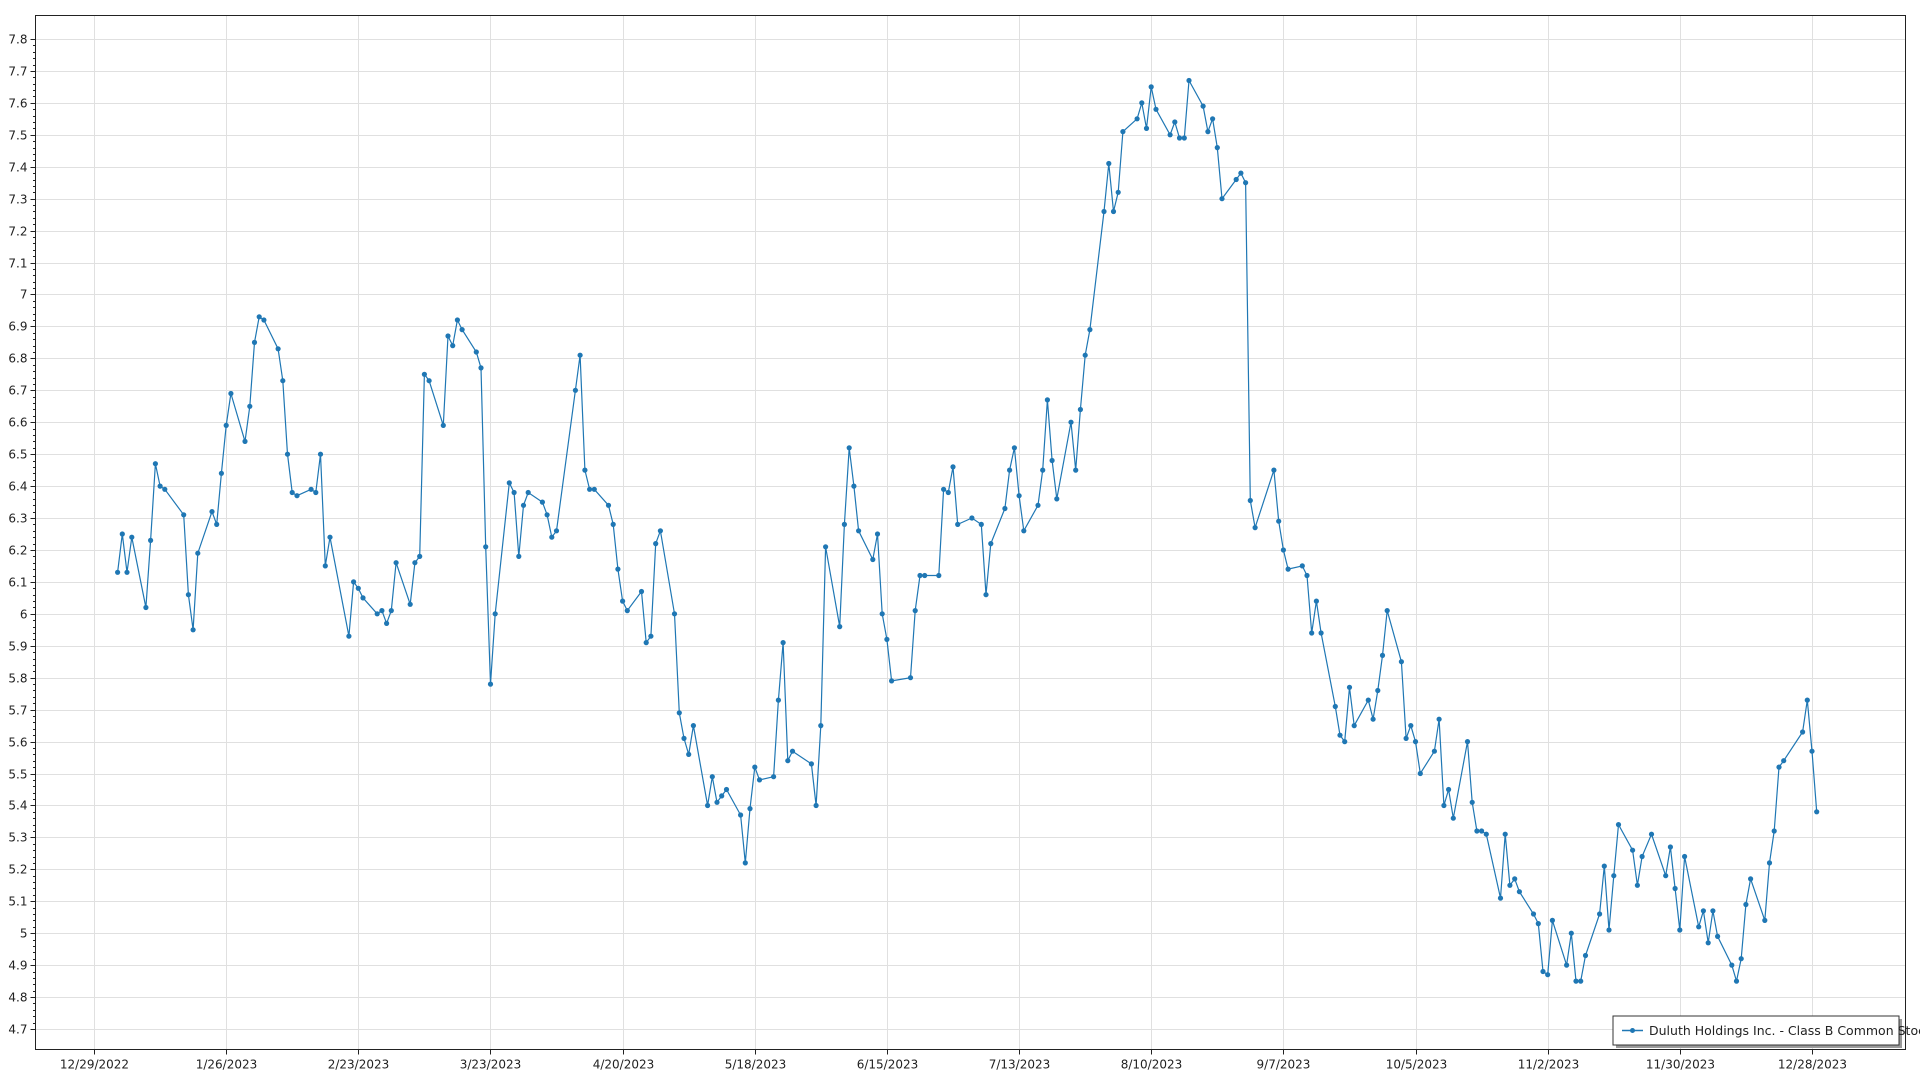 This screenshot has height=1080, width=1920. What do you see at coordinates (17, 423) in the screenshot?
I see `y-tick-label: 6.6` at bounding box center [17, 423].